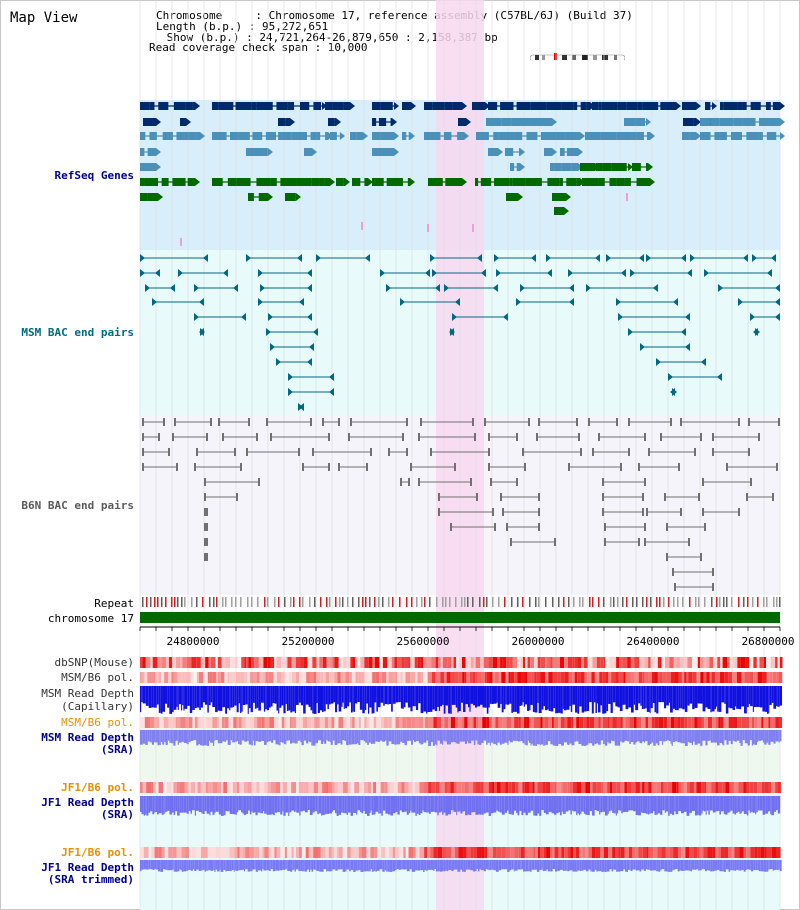  Describe the element at coordinates (258, 47) in the screenshot. I see `coverage-span-info: Read coverage check span : 10,000` at that location.